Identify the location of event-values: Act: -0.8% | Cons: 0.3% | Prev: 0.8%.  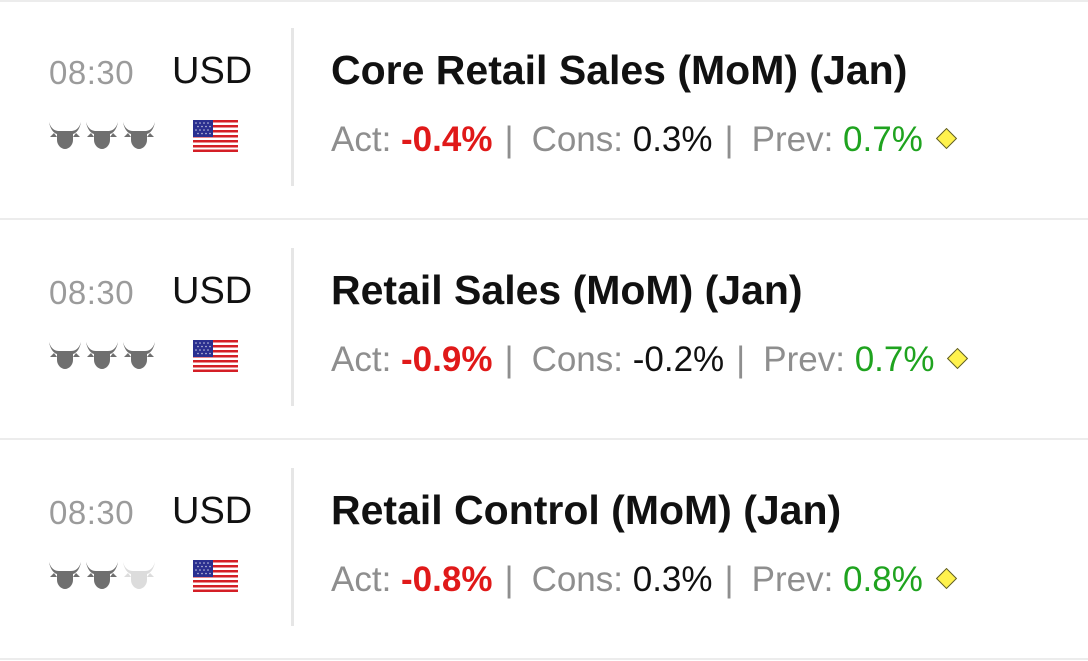
(644, 580).